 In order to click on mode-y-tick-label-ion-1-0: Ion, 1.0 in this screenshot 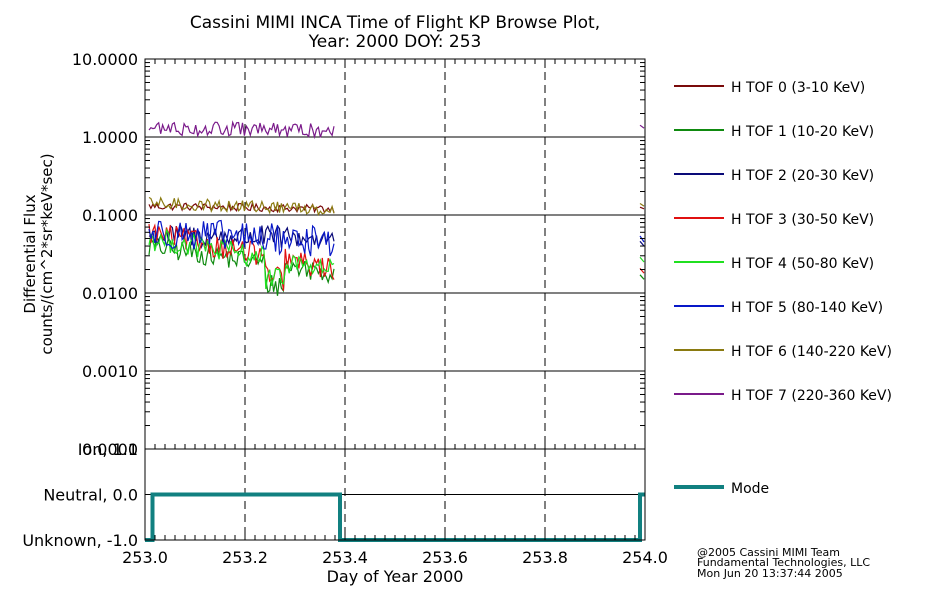, I will do `click(108, 449)`.